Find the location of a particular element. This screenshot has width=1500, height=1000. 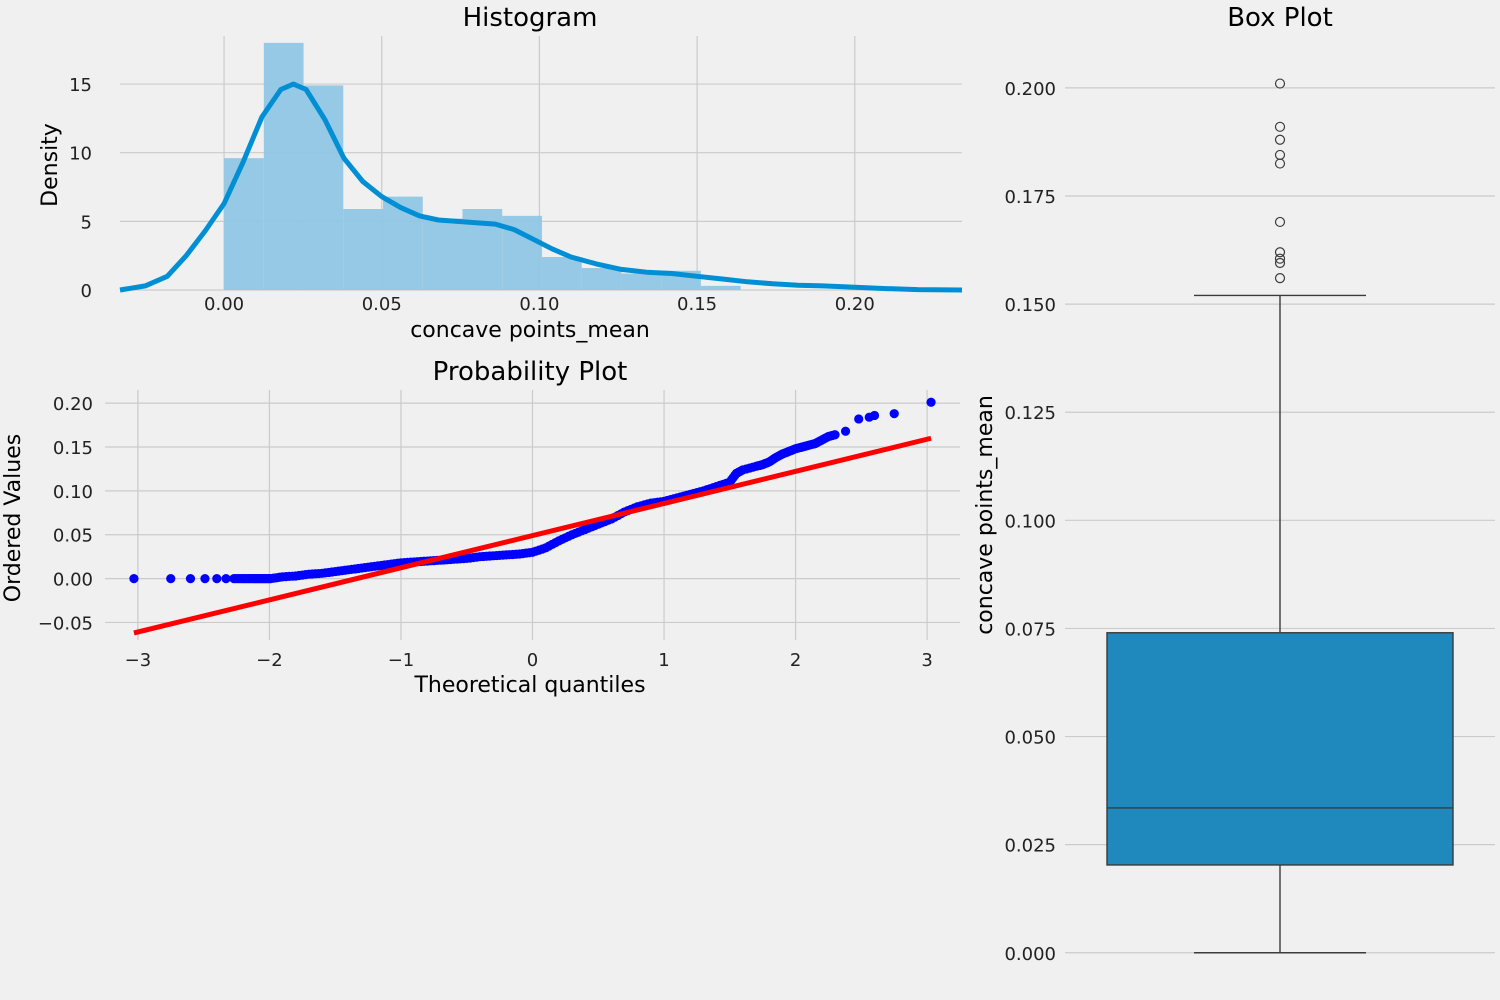

box-plot-y-tick-label: 0.000 is located at coordinates (1030, 954).